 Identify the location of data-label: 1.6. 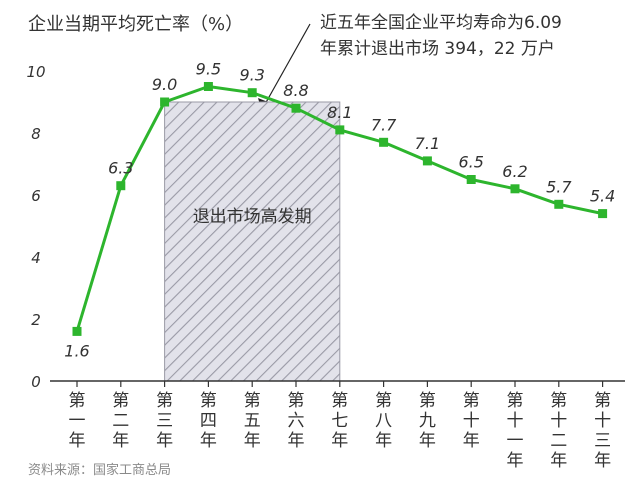
(76, 350).